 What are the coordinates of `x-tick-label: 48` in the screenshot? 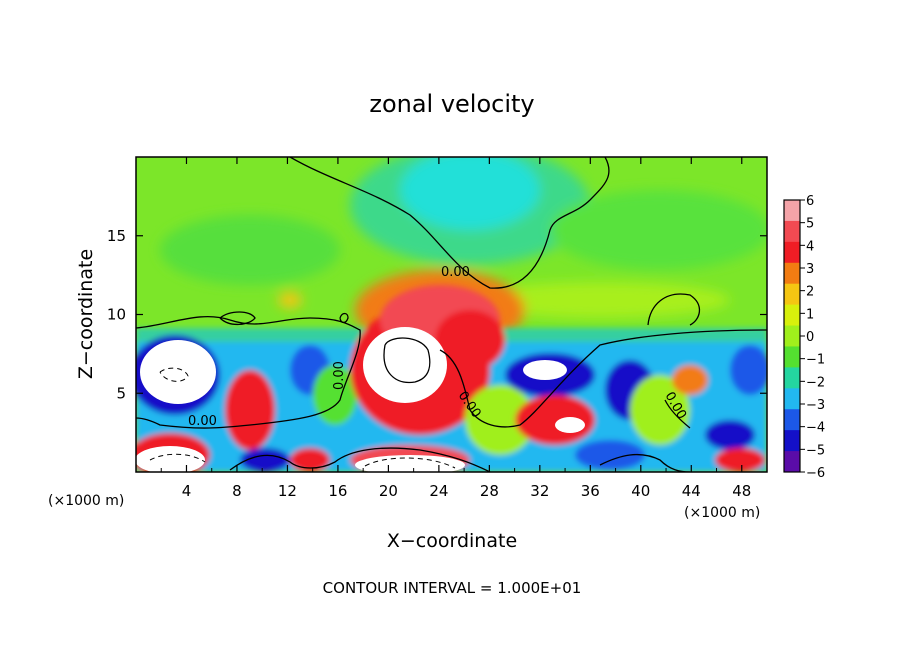 It's located at (741, 491).